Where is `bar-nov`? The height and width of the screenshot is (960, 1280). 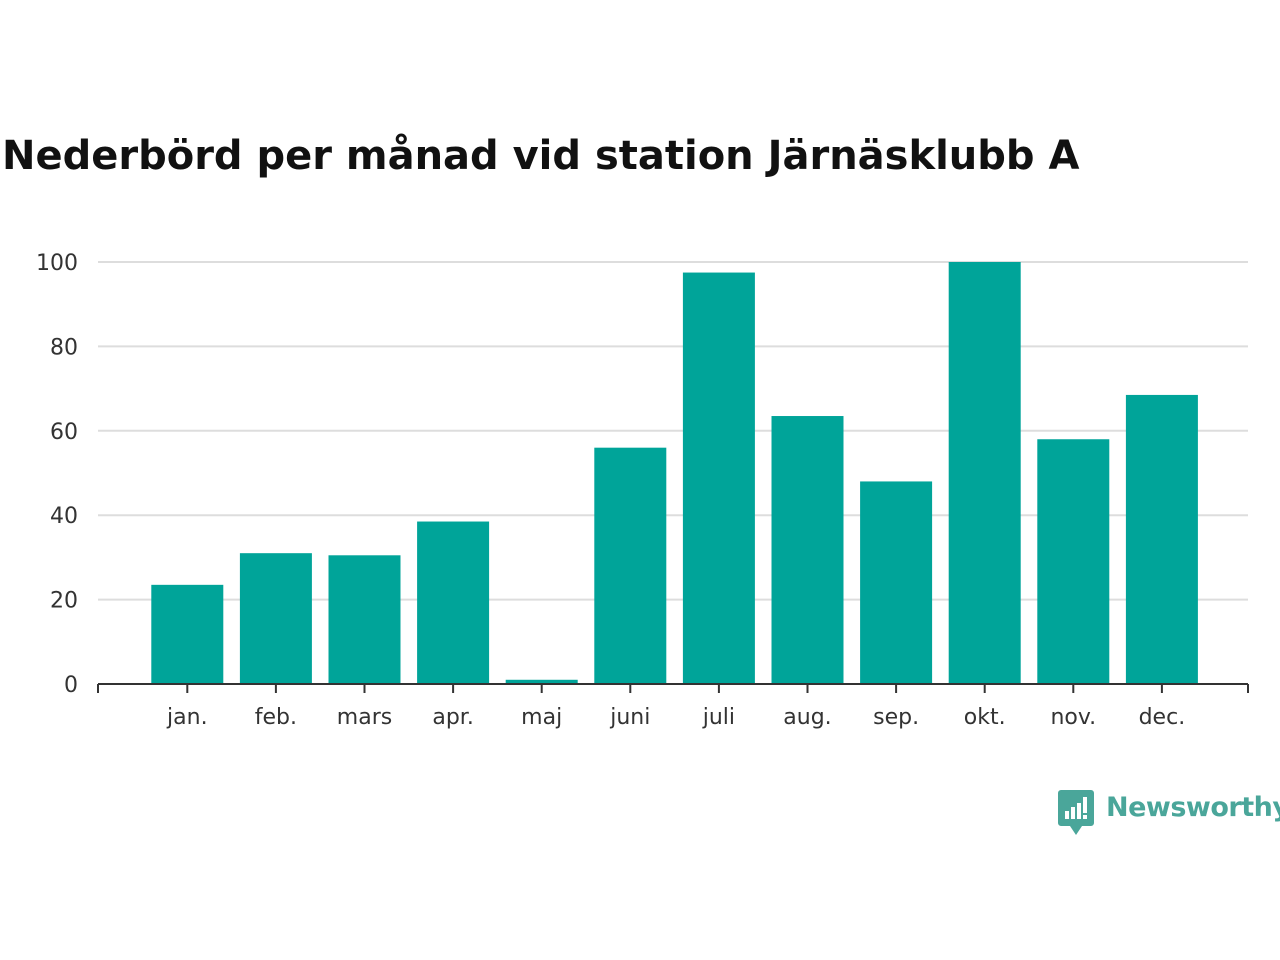
bar-nov is located at coordinates (1073, 561).